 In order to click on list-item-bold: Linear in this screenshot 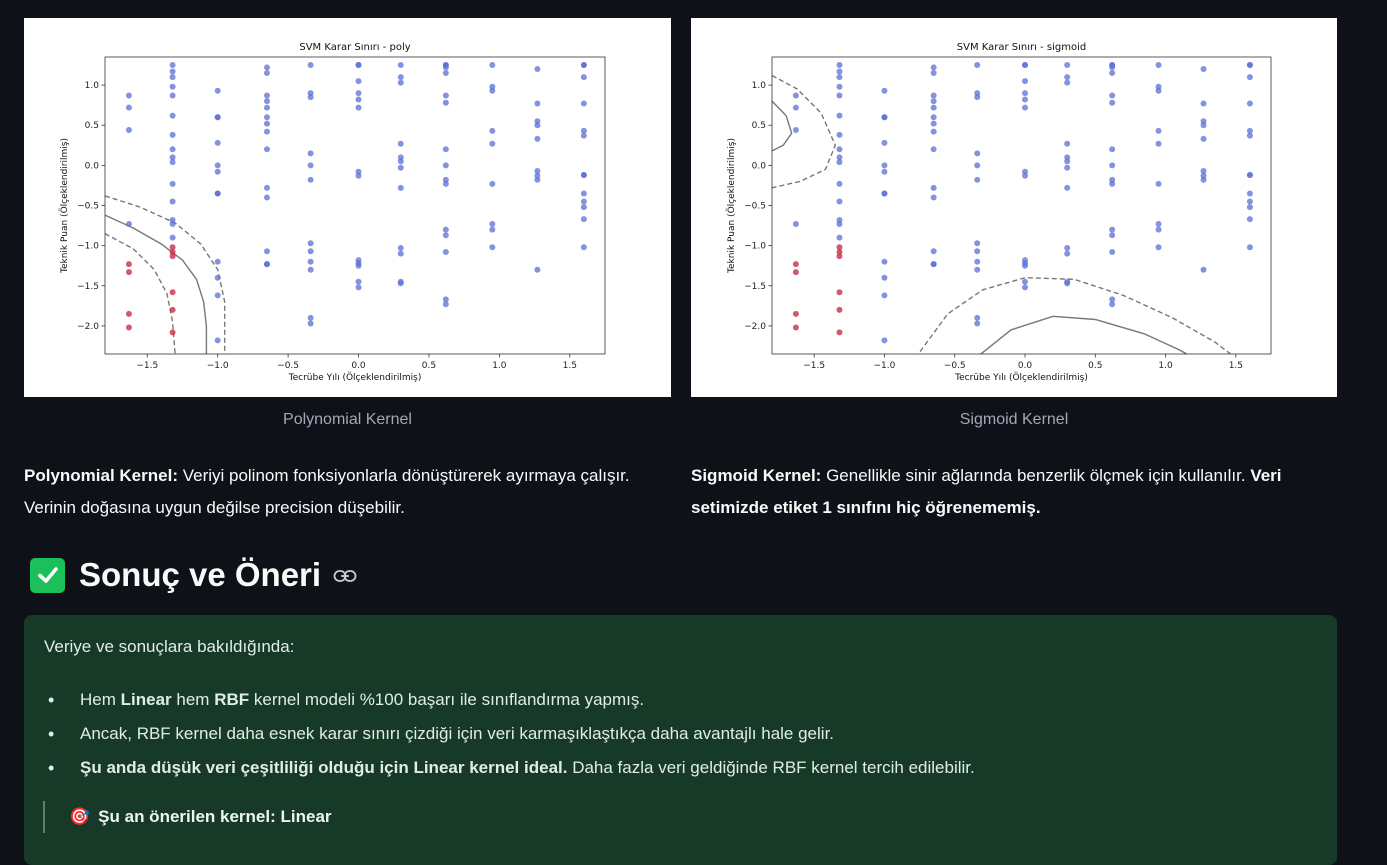, I will do `click(146, 699)`.